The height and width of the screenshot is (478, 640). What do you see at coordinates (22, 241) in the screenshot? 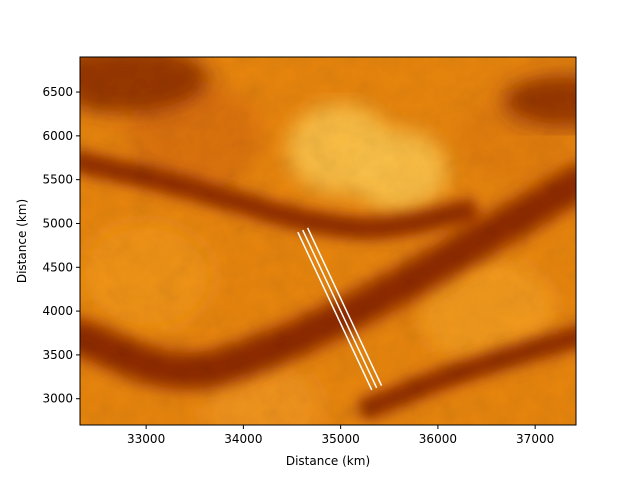
I see `y-axis-label: Distance (km)` at bounding box center [22, 241].